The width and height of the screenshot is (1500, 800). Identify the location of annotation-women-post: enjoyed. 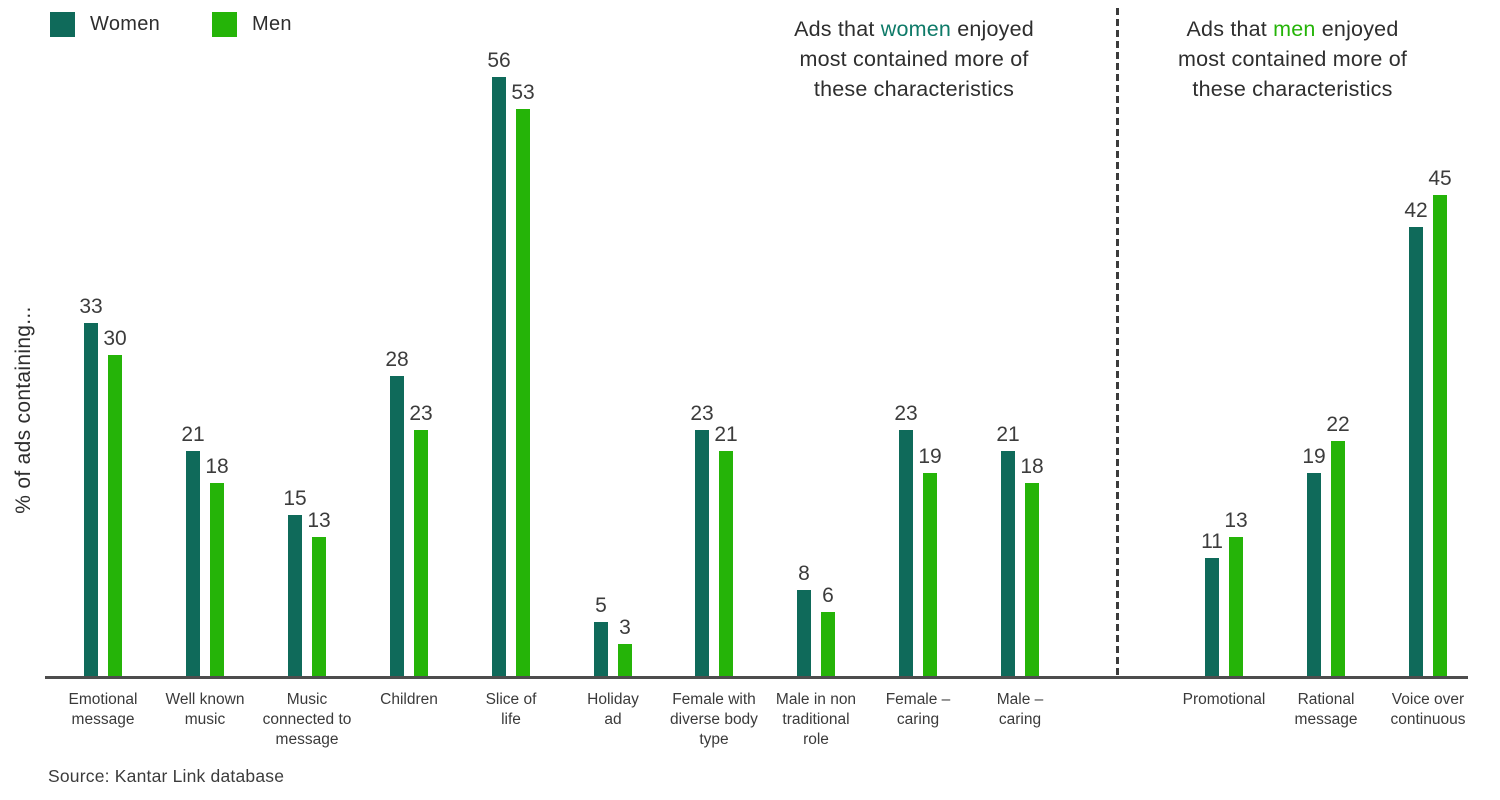
(992, 29).